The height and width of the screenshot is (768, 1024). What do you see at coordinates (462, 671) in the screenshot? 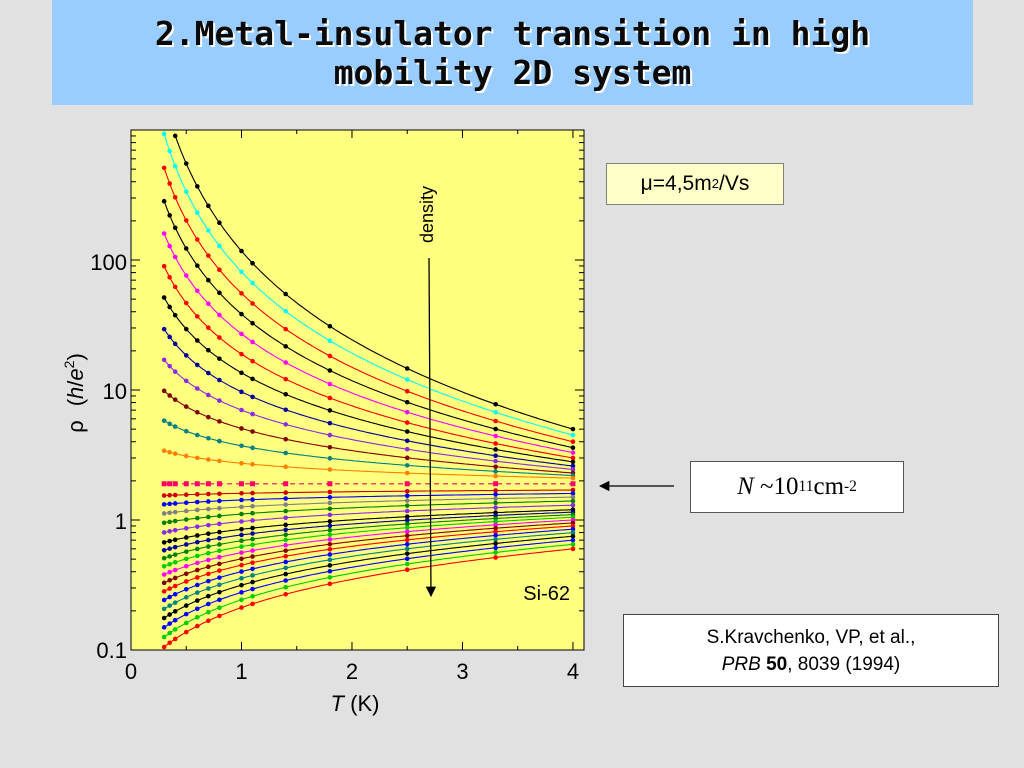
I see `x-tick-label-3: 3` at bounding box center [462, 671].